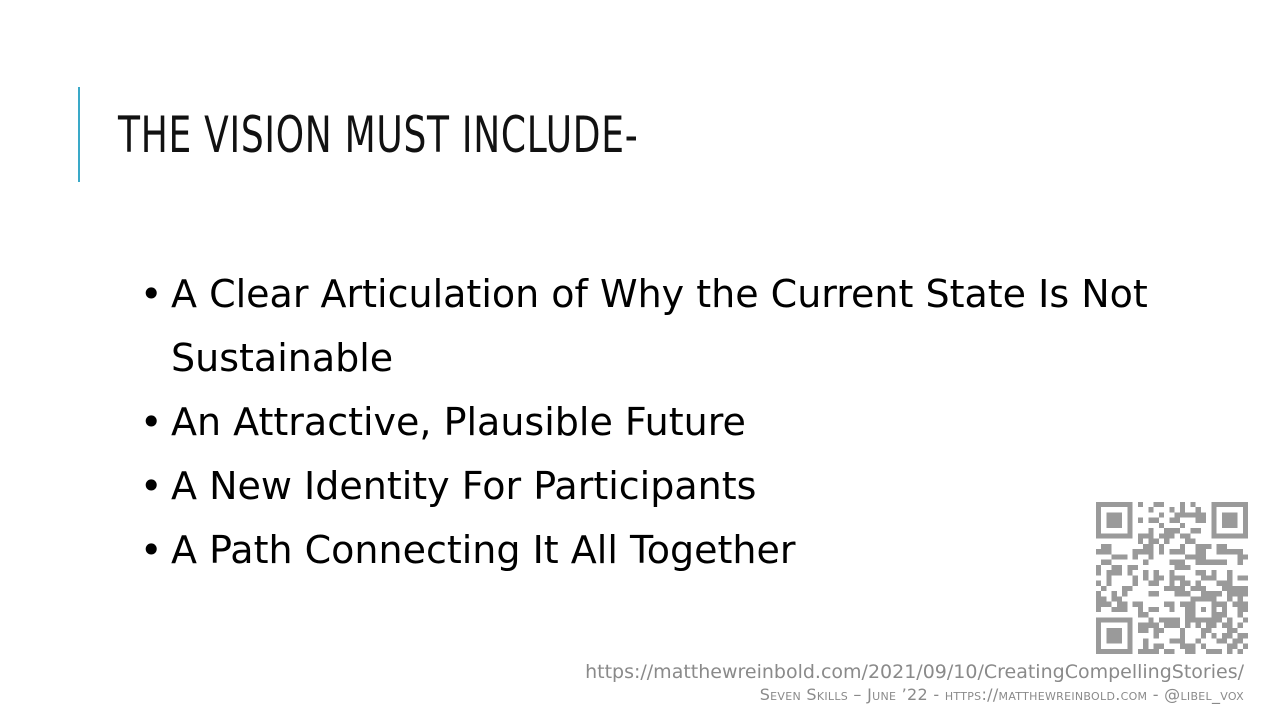 This screenshot has height=720, width=1280. I want to click on bullet-item: • A New Identity For Participants, so click(645, 486).